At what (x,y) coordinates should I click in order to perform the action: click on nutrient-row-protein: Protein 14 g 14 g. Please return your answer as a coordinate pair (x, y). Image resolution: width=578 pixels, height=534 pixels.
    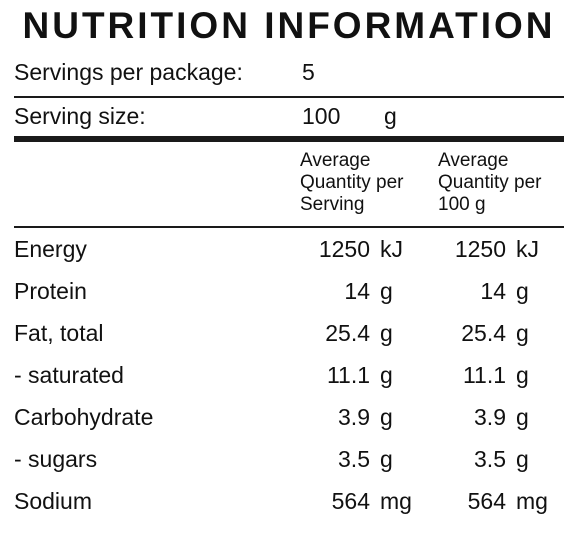
    Looking at the image, I should click on (289, 291).